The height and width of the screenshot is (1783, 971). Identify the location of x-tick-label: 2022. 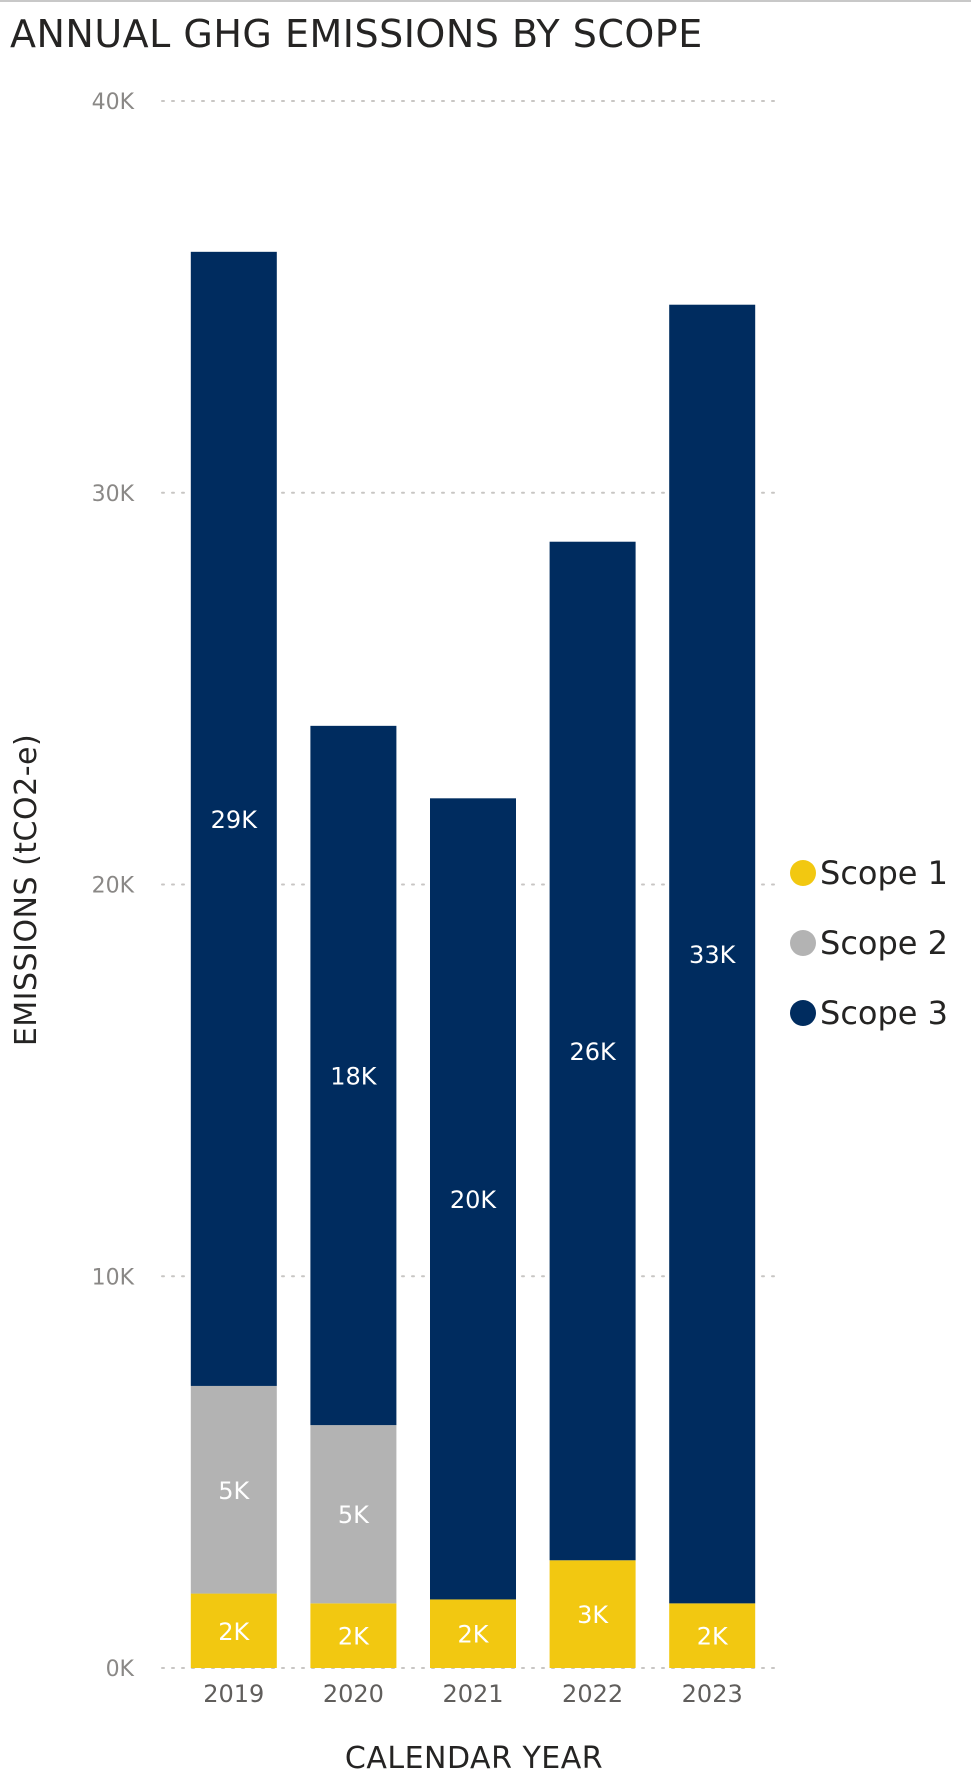
(592, 1694).